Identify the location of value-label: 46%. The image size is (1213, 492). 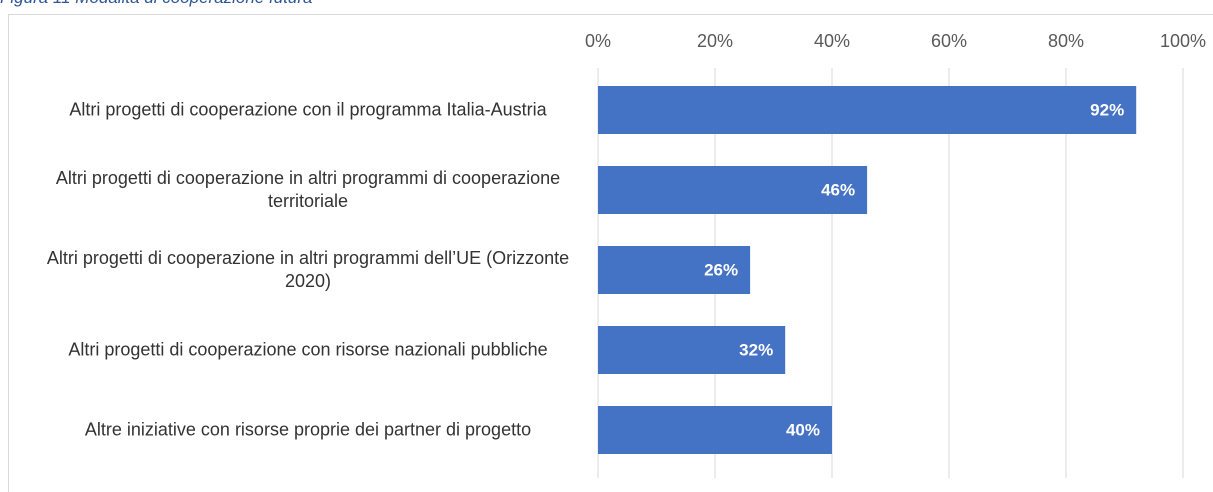
(838, 189).